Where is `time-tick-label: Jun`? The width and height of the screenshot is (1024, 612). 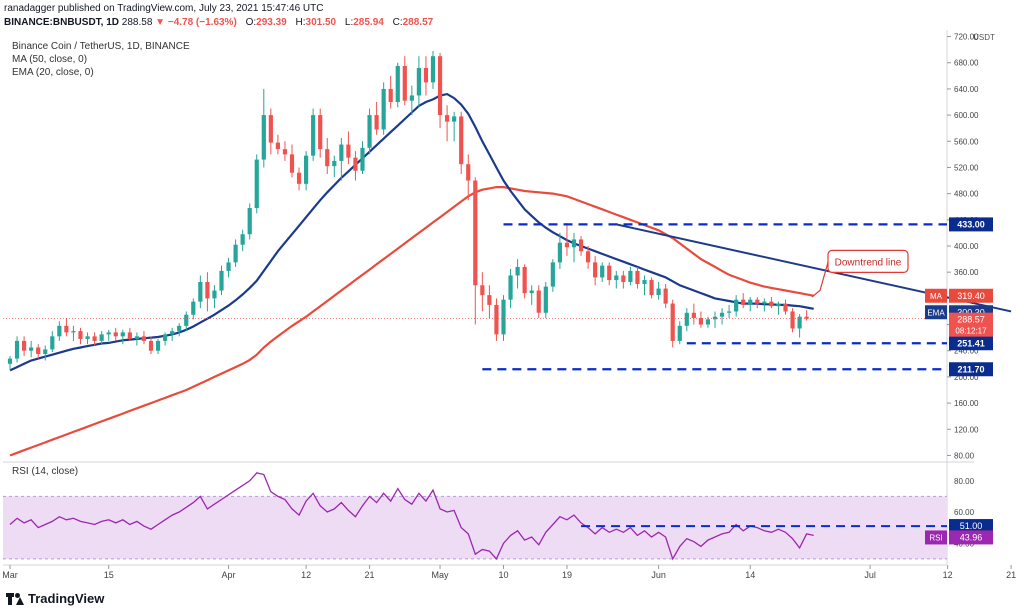
time-tick-label: Jun is located at coordinates (658, 575).